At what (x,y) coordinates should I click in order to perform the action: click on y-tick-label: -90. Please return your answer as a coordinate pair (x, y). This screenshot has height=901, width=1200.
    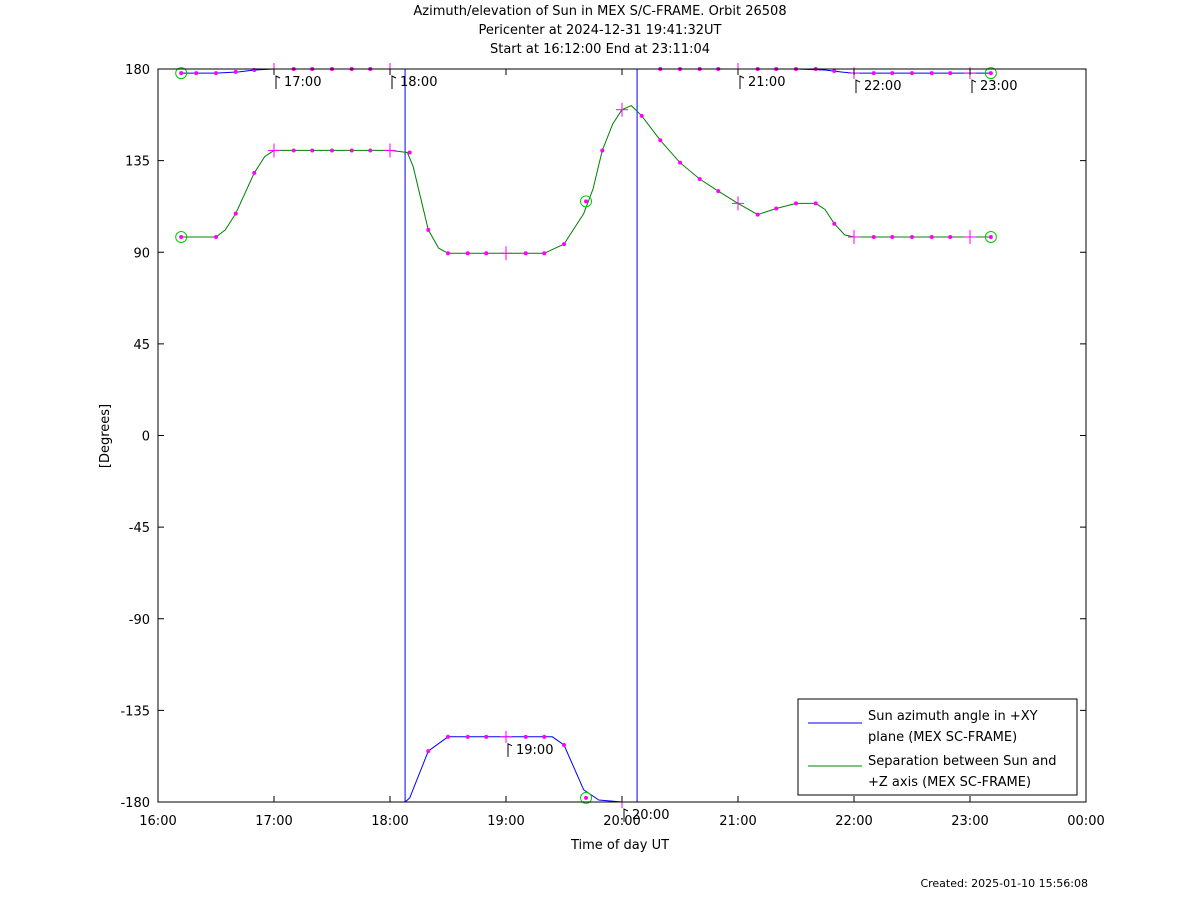
    Looking at the image, I should click on (139, 620).